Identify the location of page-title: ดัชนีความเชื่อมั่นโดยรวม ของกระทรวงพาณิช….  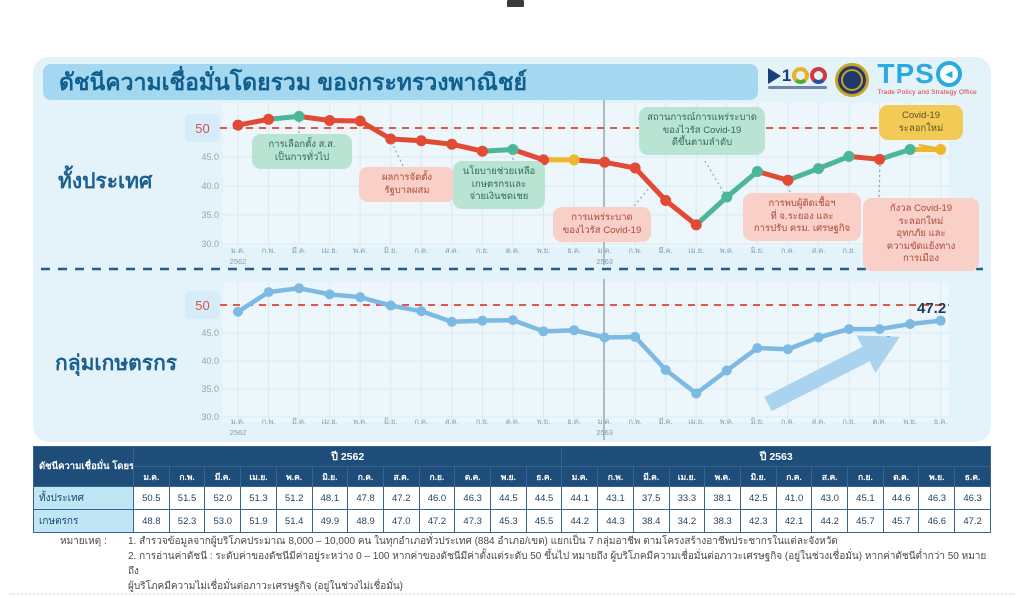
(400, 82).